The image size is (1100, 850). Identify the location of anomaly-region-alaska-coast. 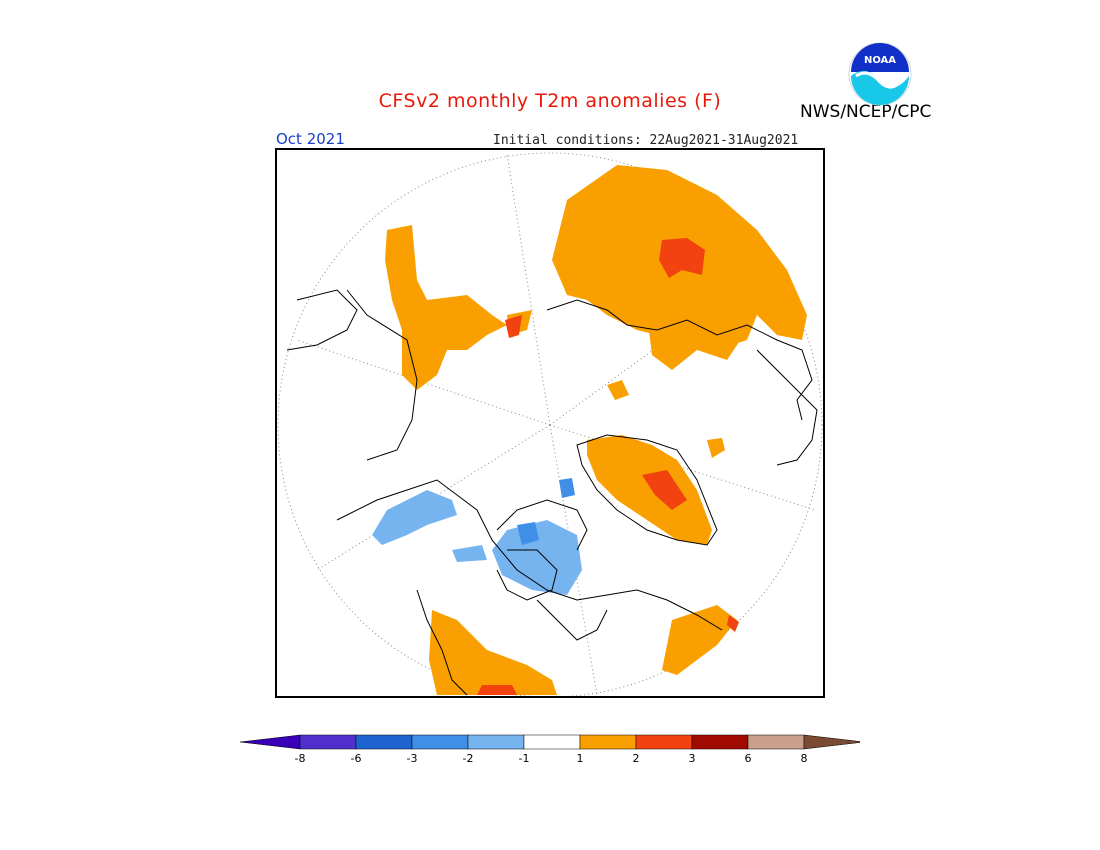
(513, 326).